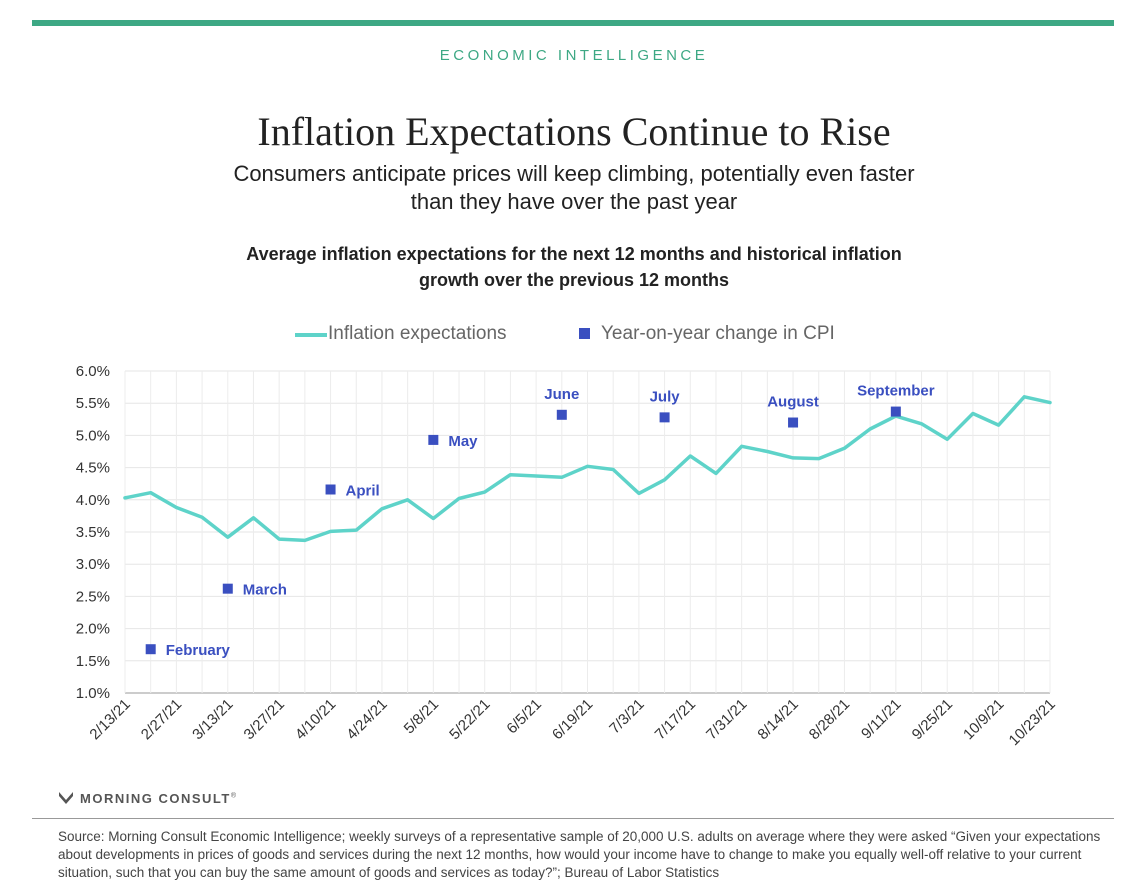 This screenshot has height=892, width=1148. Describe the element at coordinates (627, 717) in the screenshot. I see `x-tick-label: 7/3/21` at that location.